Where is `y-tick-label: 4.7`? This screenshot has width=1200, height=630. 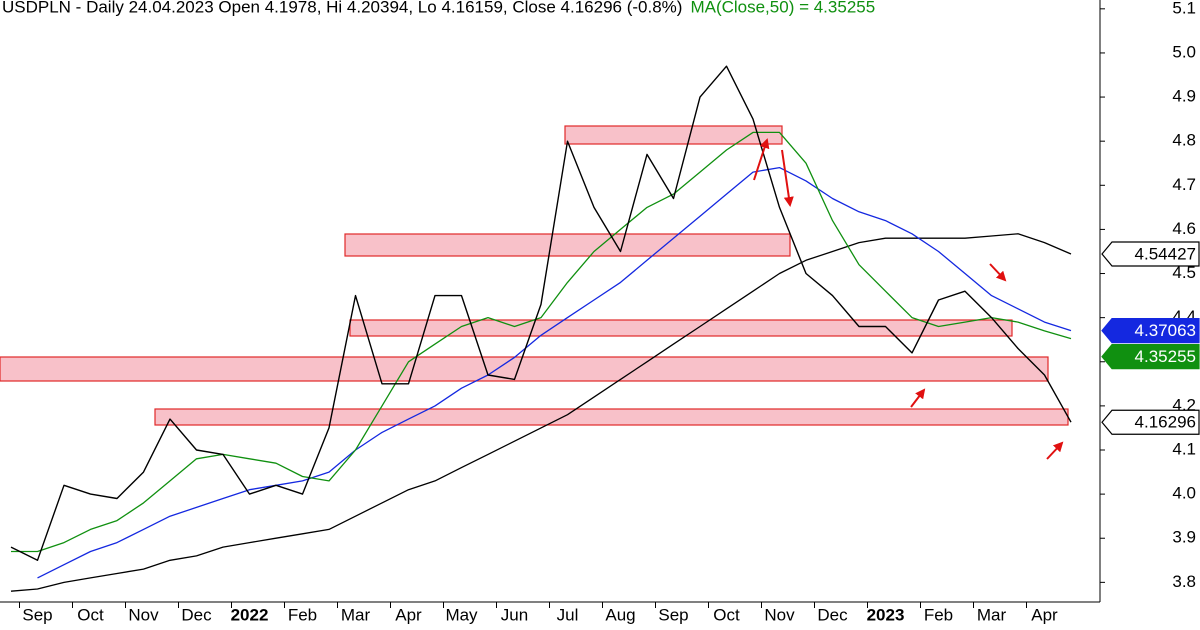
y-tick-label: 4.7 is located at coordinates (1184, 184).